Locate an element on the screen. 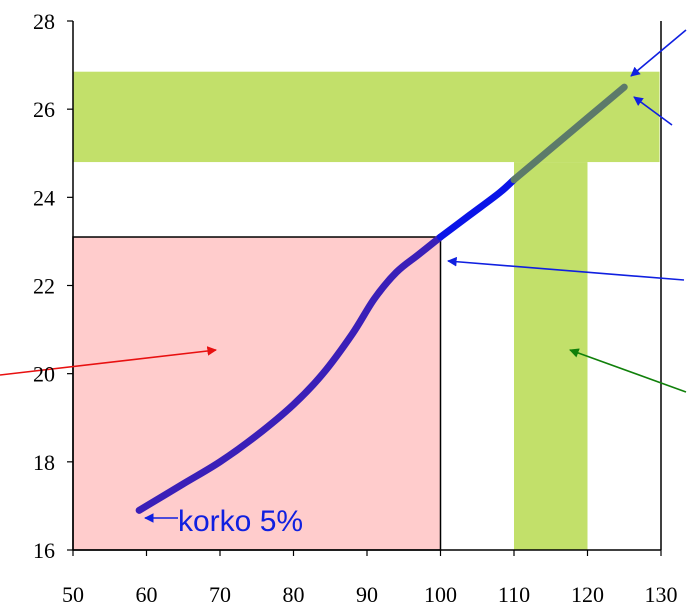 This screenshot has height=610, width=688. green-vertical-band is located at coordinates (551, 356).